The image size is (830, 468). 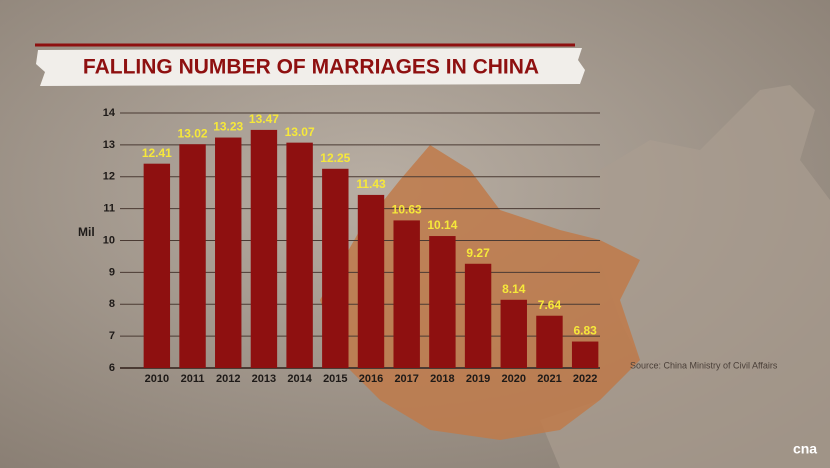 I want to click on y-tick-label: 9, so click(x=112, y=272).